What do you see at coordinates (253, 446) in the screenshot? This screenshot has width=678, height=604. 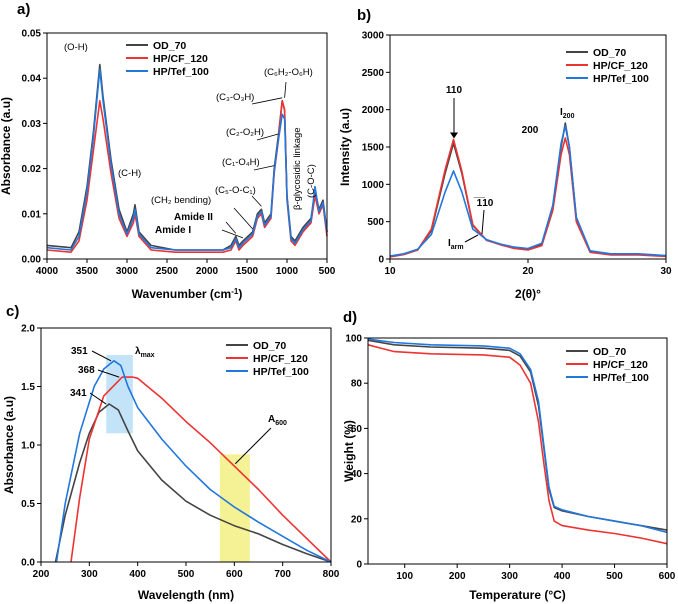 I see `leader-a600` at bounding box center [253, 446].